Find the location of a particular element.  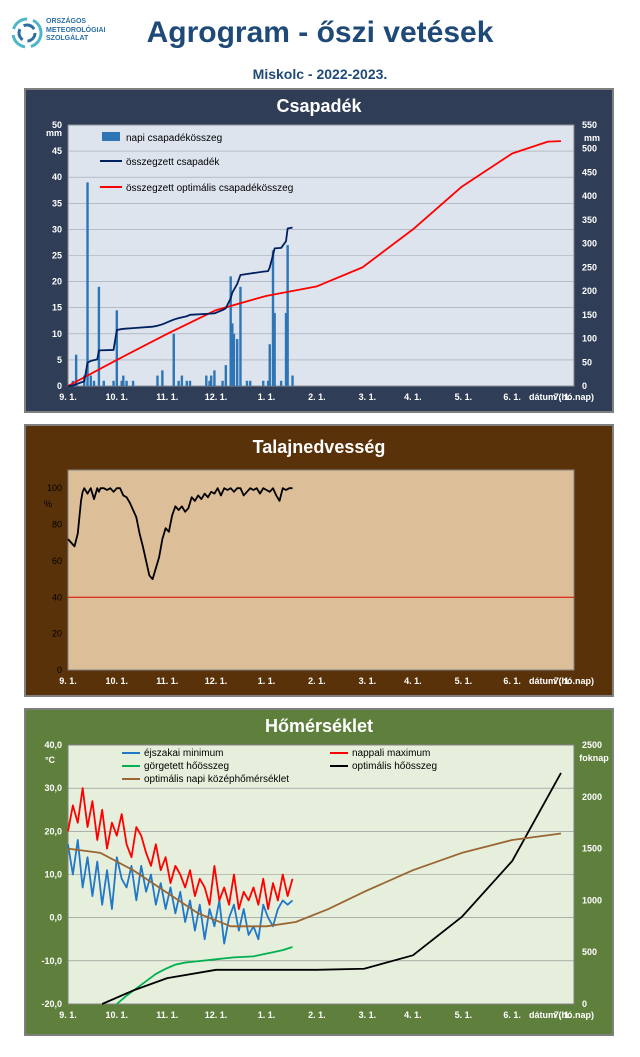

page-subtitle: Miskolc - 2022-2023. is located at coordinates (320, 74).